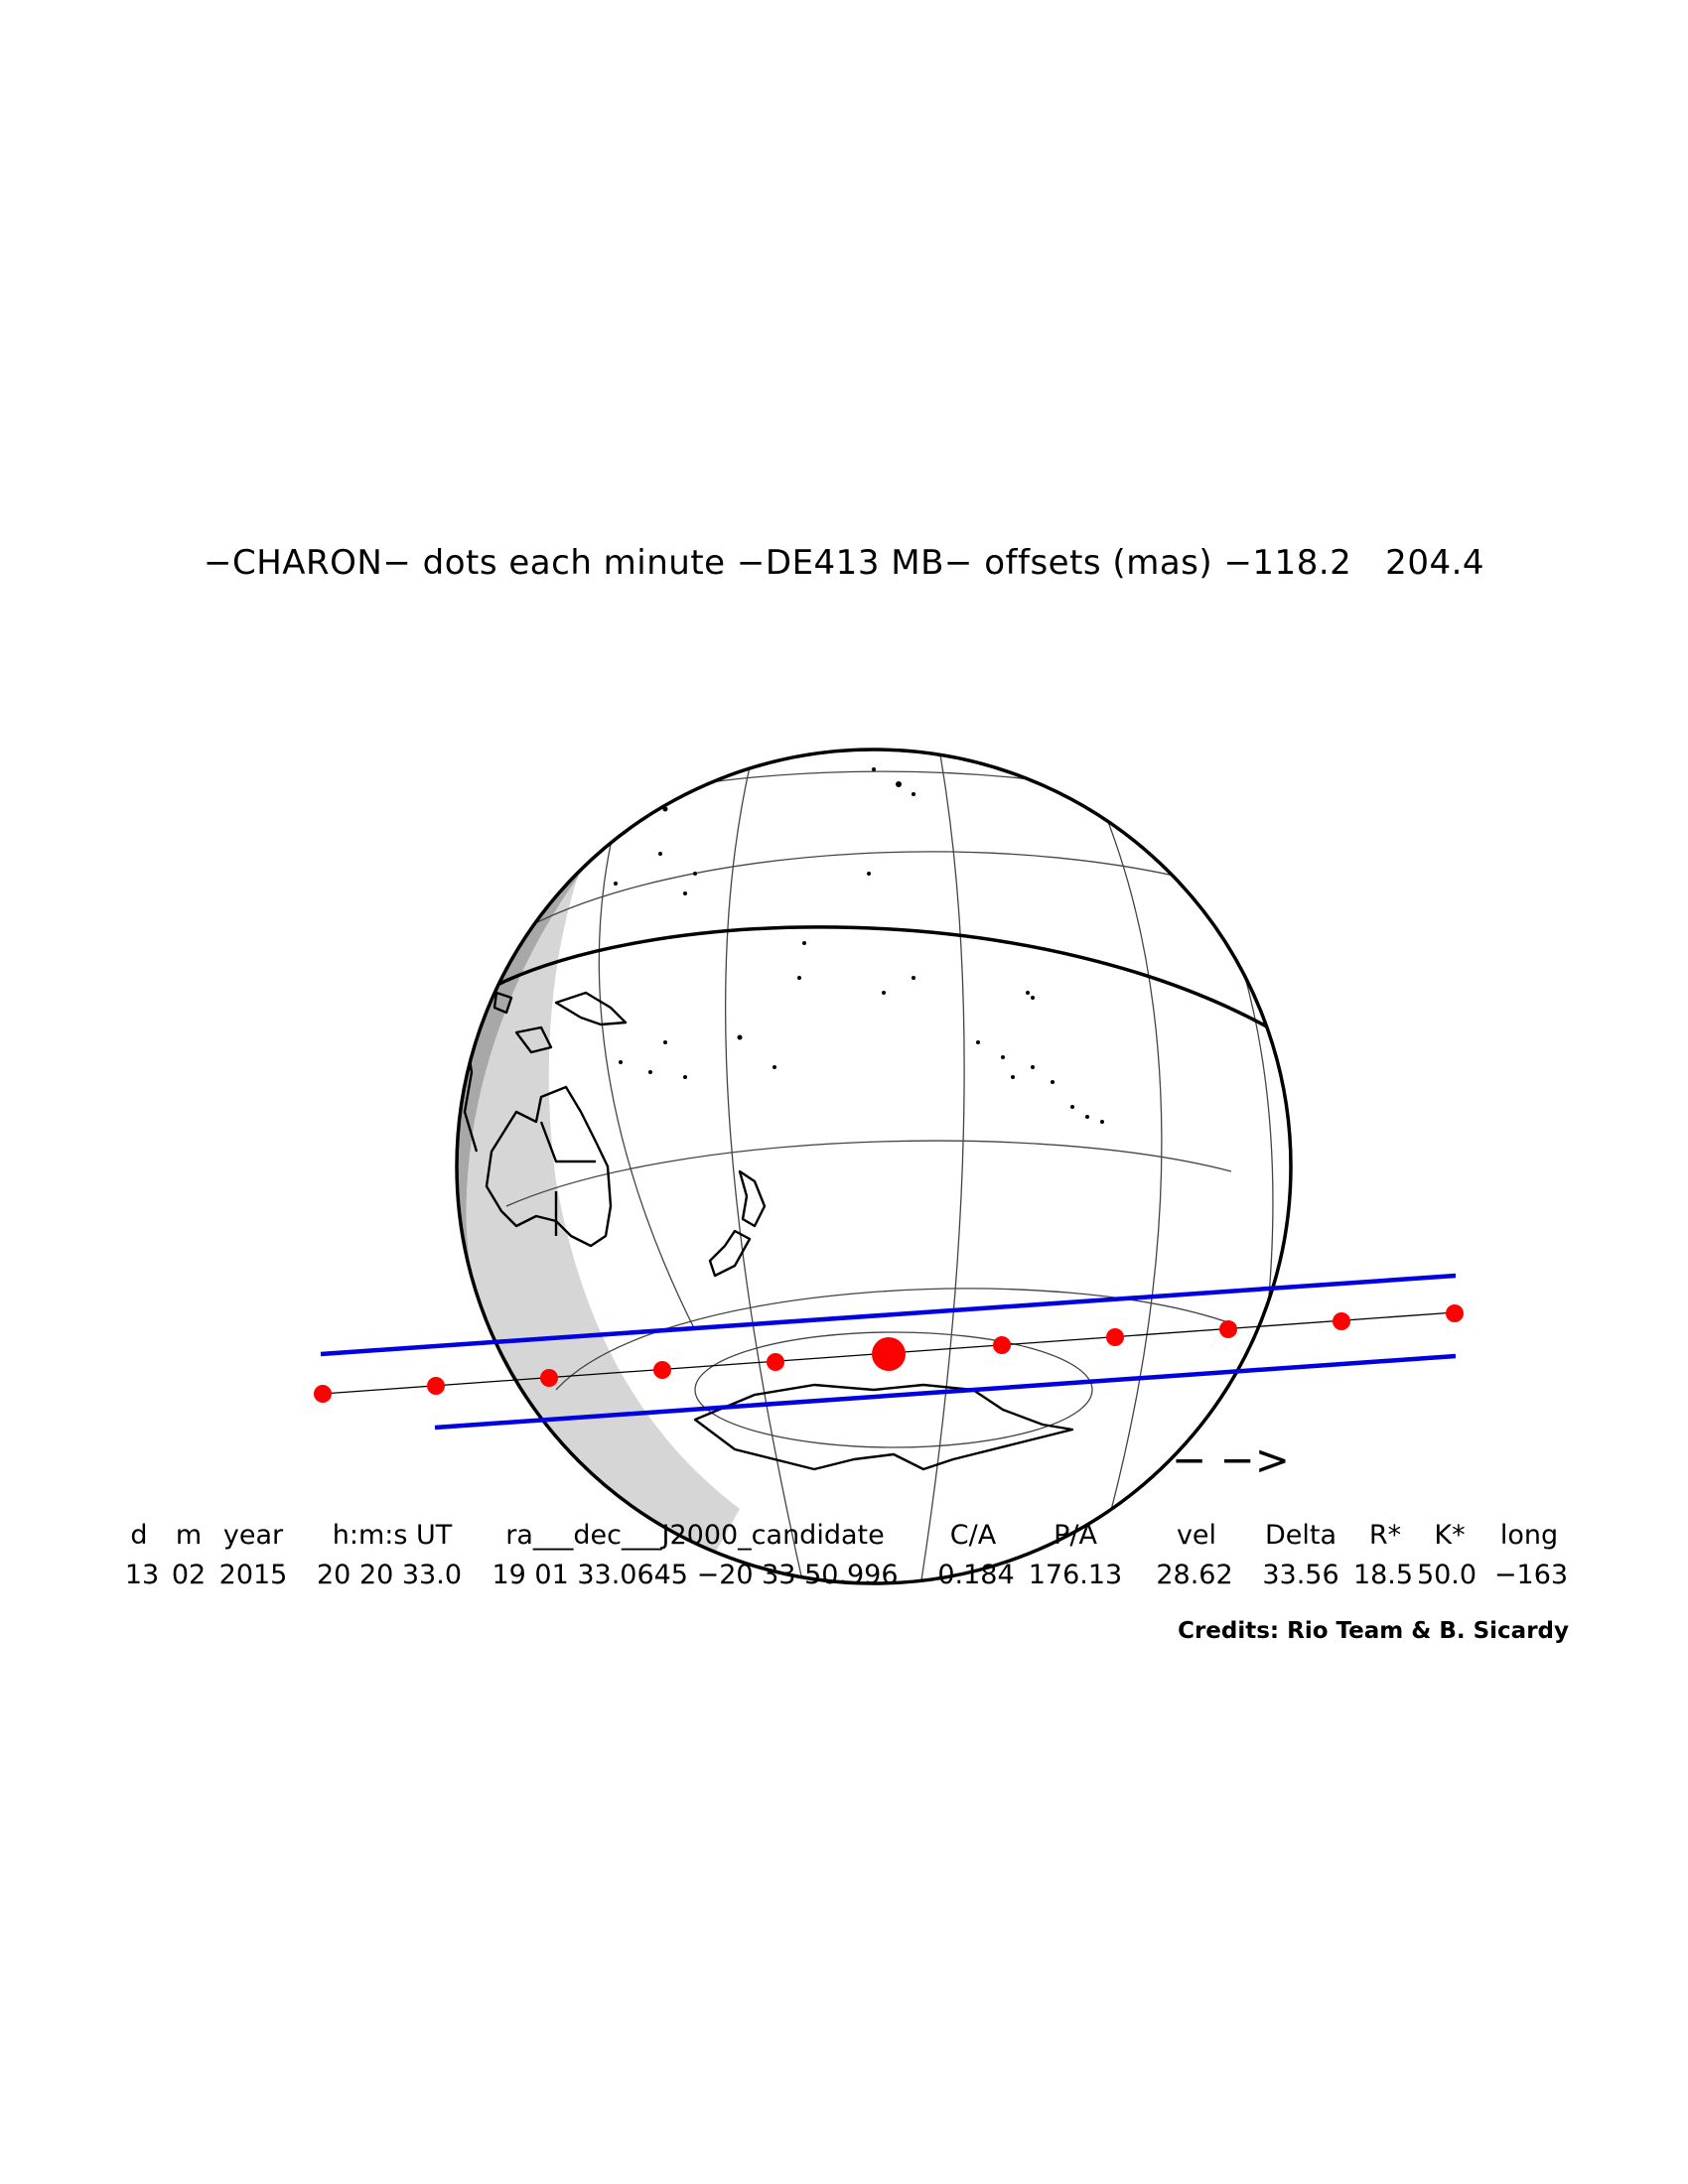 Image resolution: width=1688 pixels, height=2184 pixels. Describe the element at coordinates (189, 1535) in the screenshot. I see `header-m: m` at that location.